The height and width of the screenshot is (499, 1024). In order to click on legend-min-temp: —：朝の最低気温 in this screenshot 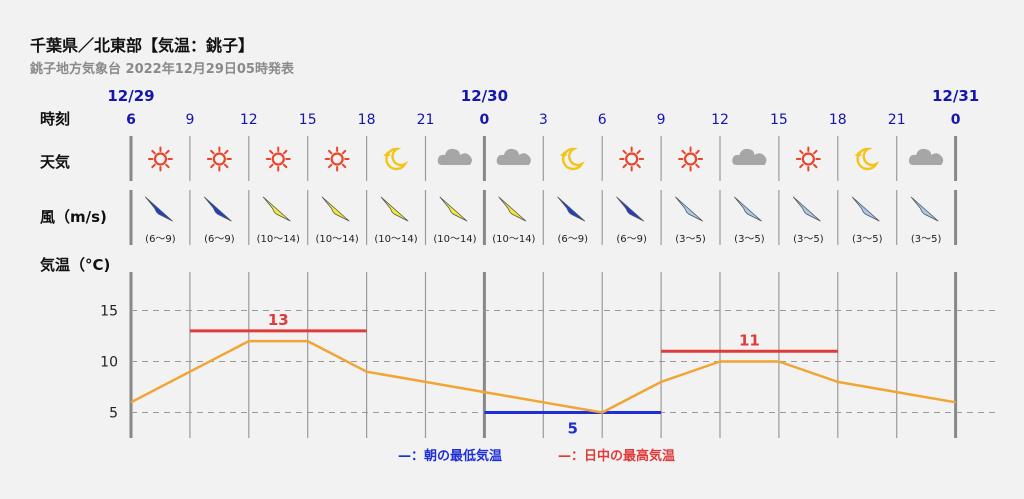, I will do `click(450, 456)`.